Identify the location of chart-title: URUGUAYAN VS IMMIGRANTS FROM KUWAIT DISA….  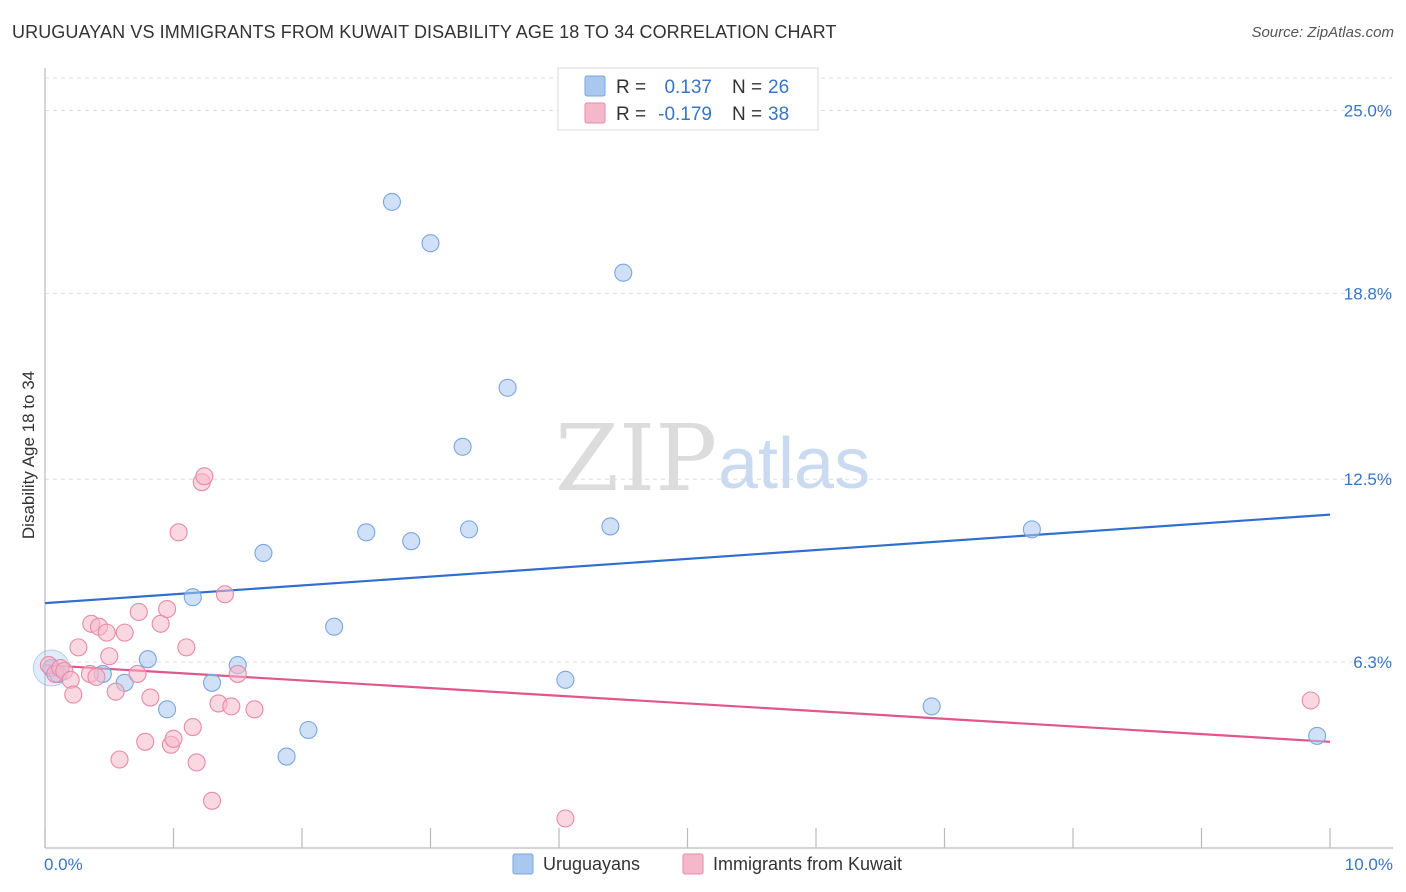
(424, 32).